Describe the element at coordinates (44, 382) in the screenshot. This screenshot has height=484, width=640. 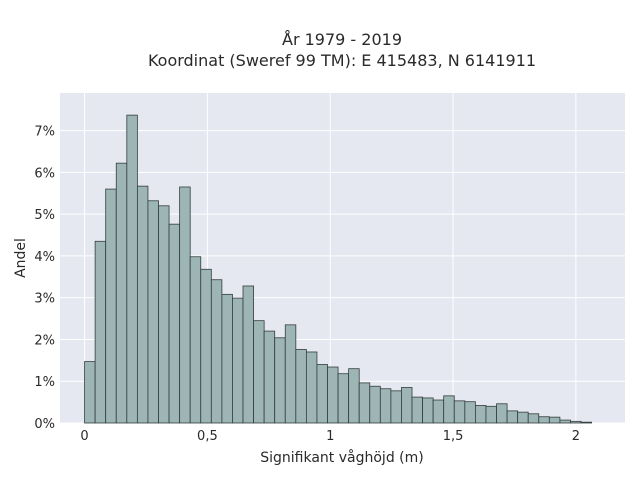
I see `y-tick-label-1: 1%` at that location.